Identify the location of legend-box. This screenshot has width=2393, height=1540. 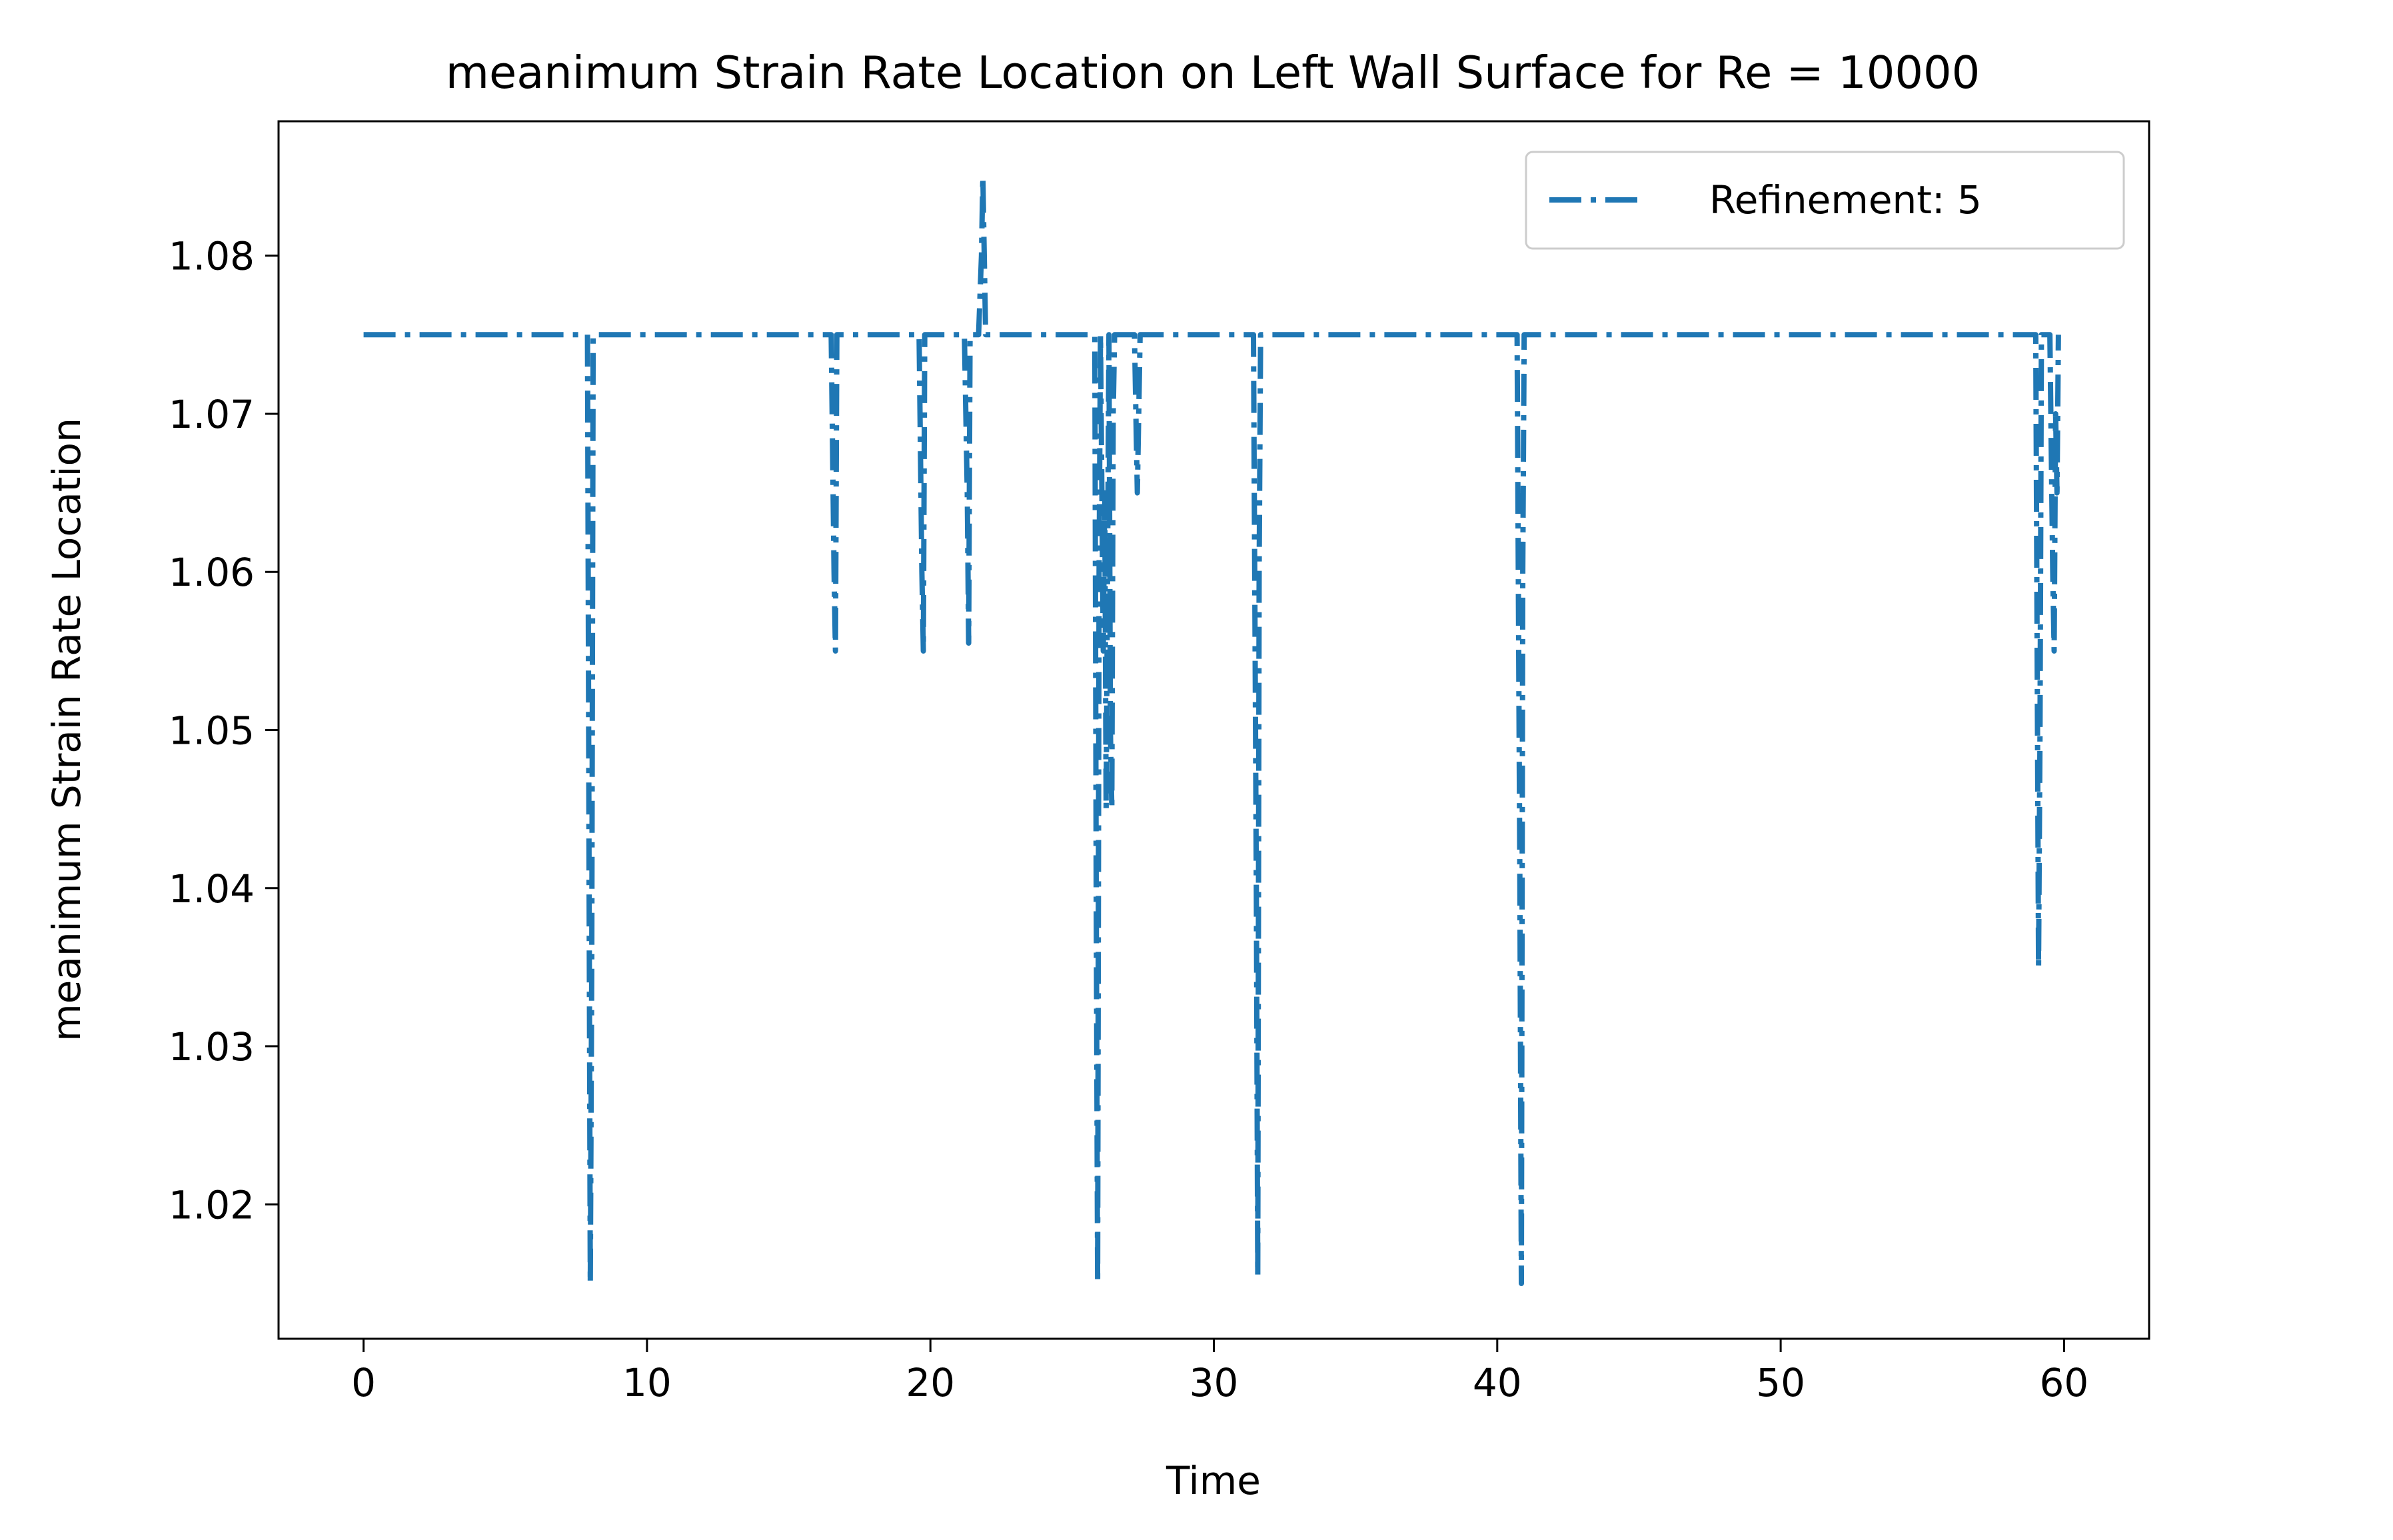
(1825, 200).